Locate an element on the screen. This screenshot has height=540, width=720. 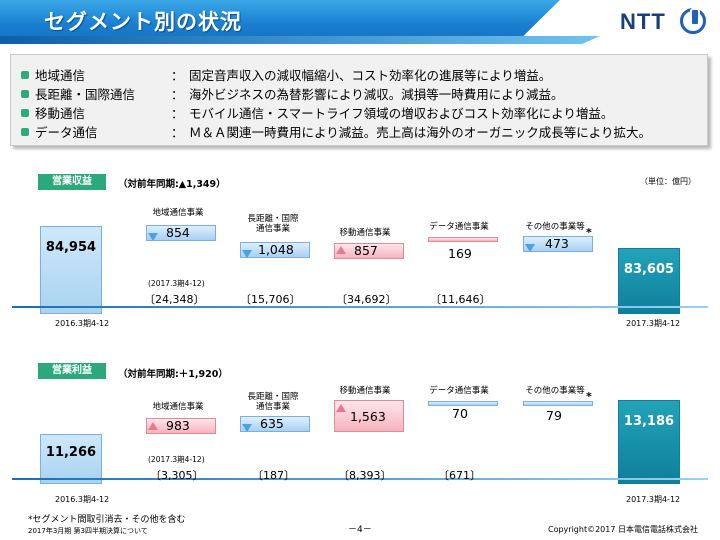
profit-start-value: 11,266 is located at coordinates (71, 452).